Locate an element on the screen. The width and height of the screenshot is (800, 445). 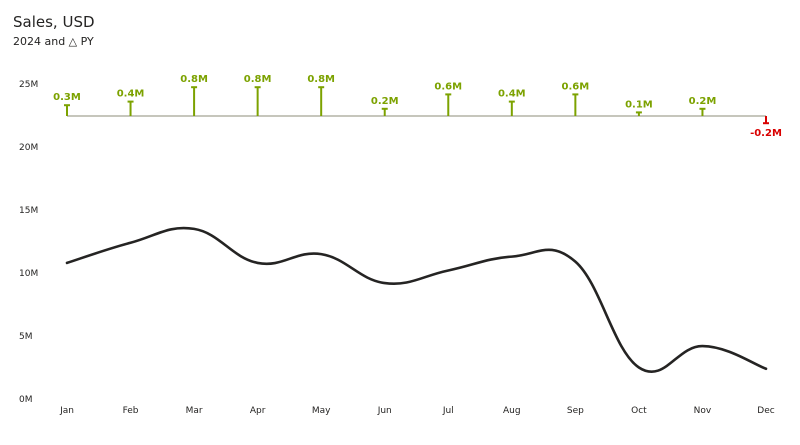
y-tick-label: 20M is located at coordinates (28, 148).